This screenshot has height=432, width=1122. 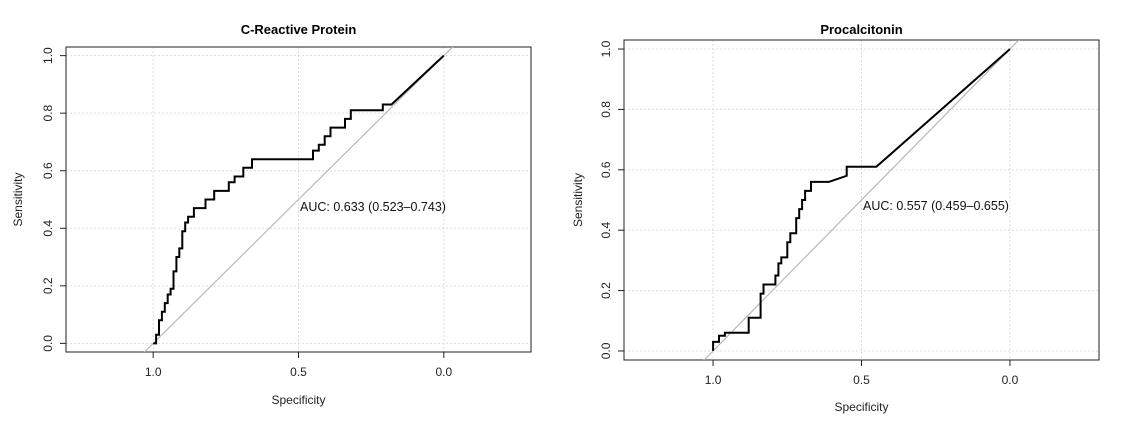 What do you see at coordinates (861, 29) in the screenshot?
I see `chart-title: Procalcitonin` at bounding box center [861, 29].